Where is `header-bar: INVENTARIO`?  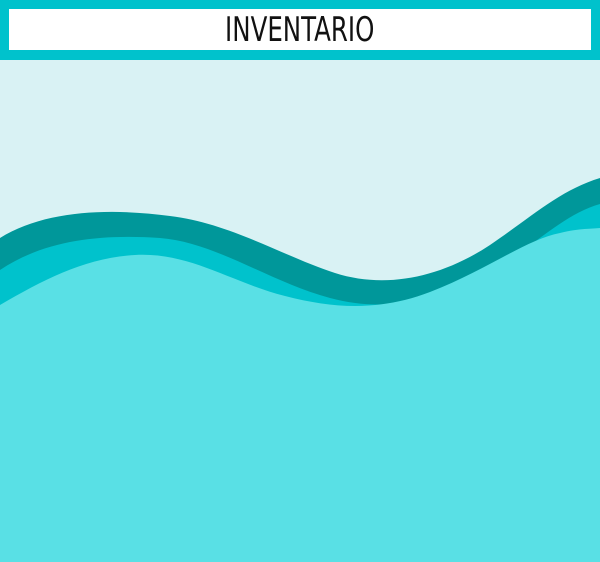
header-bar: INVENTARIO is located at coordinates (300, 30).